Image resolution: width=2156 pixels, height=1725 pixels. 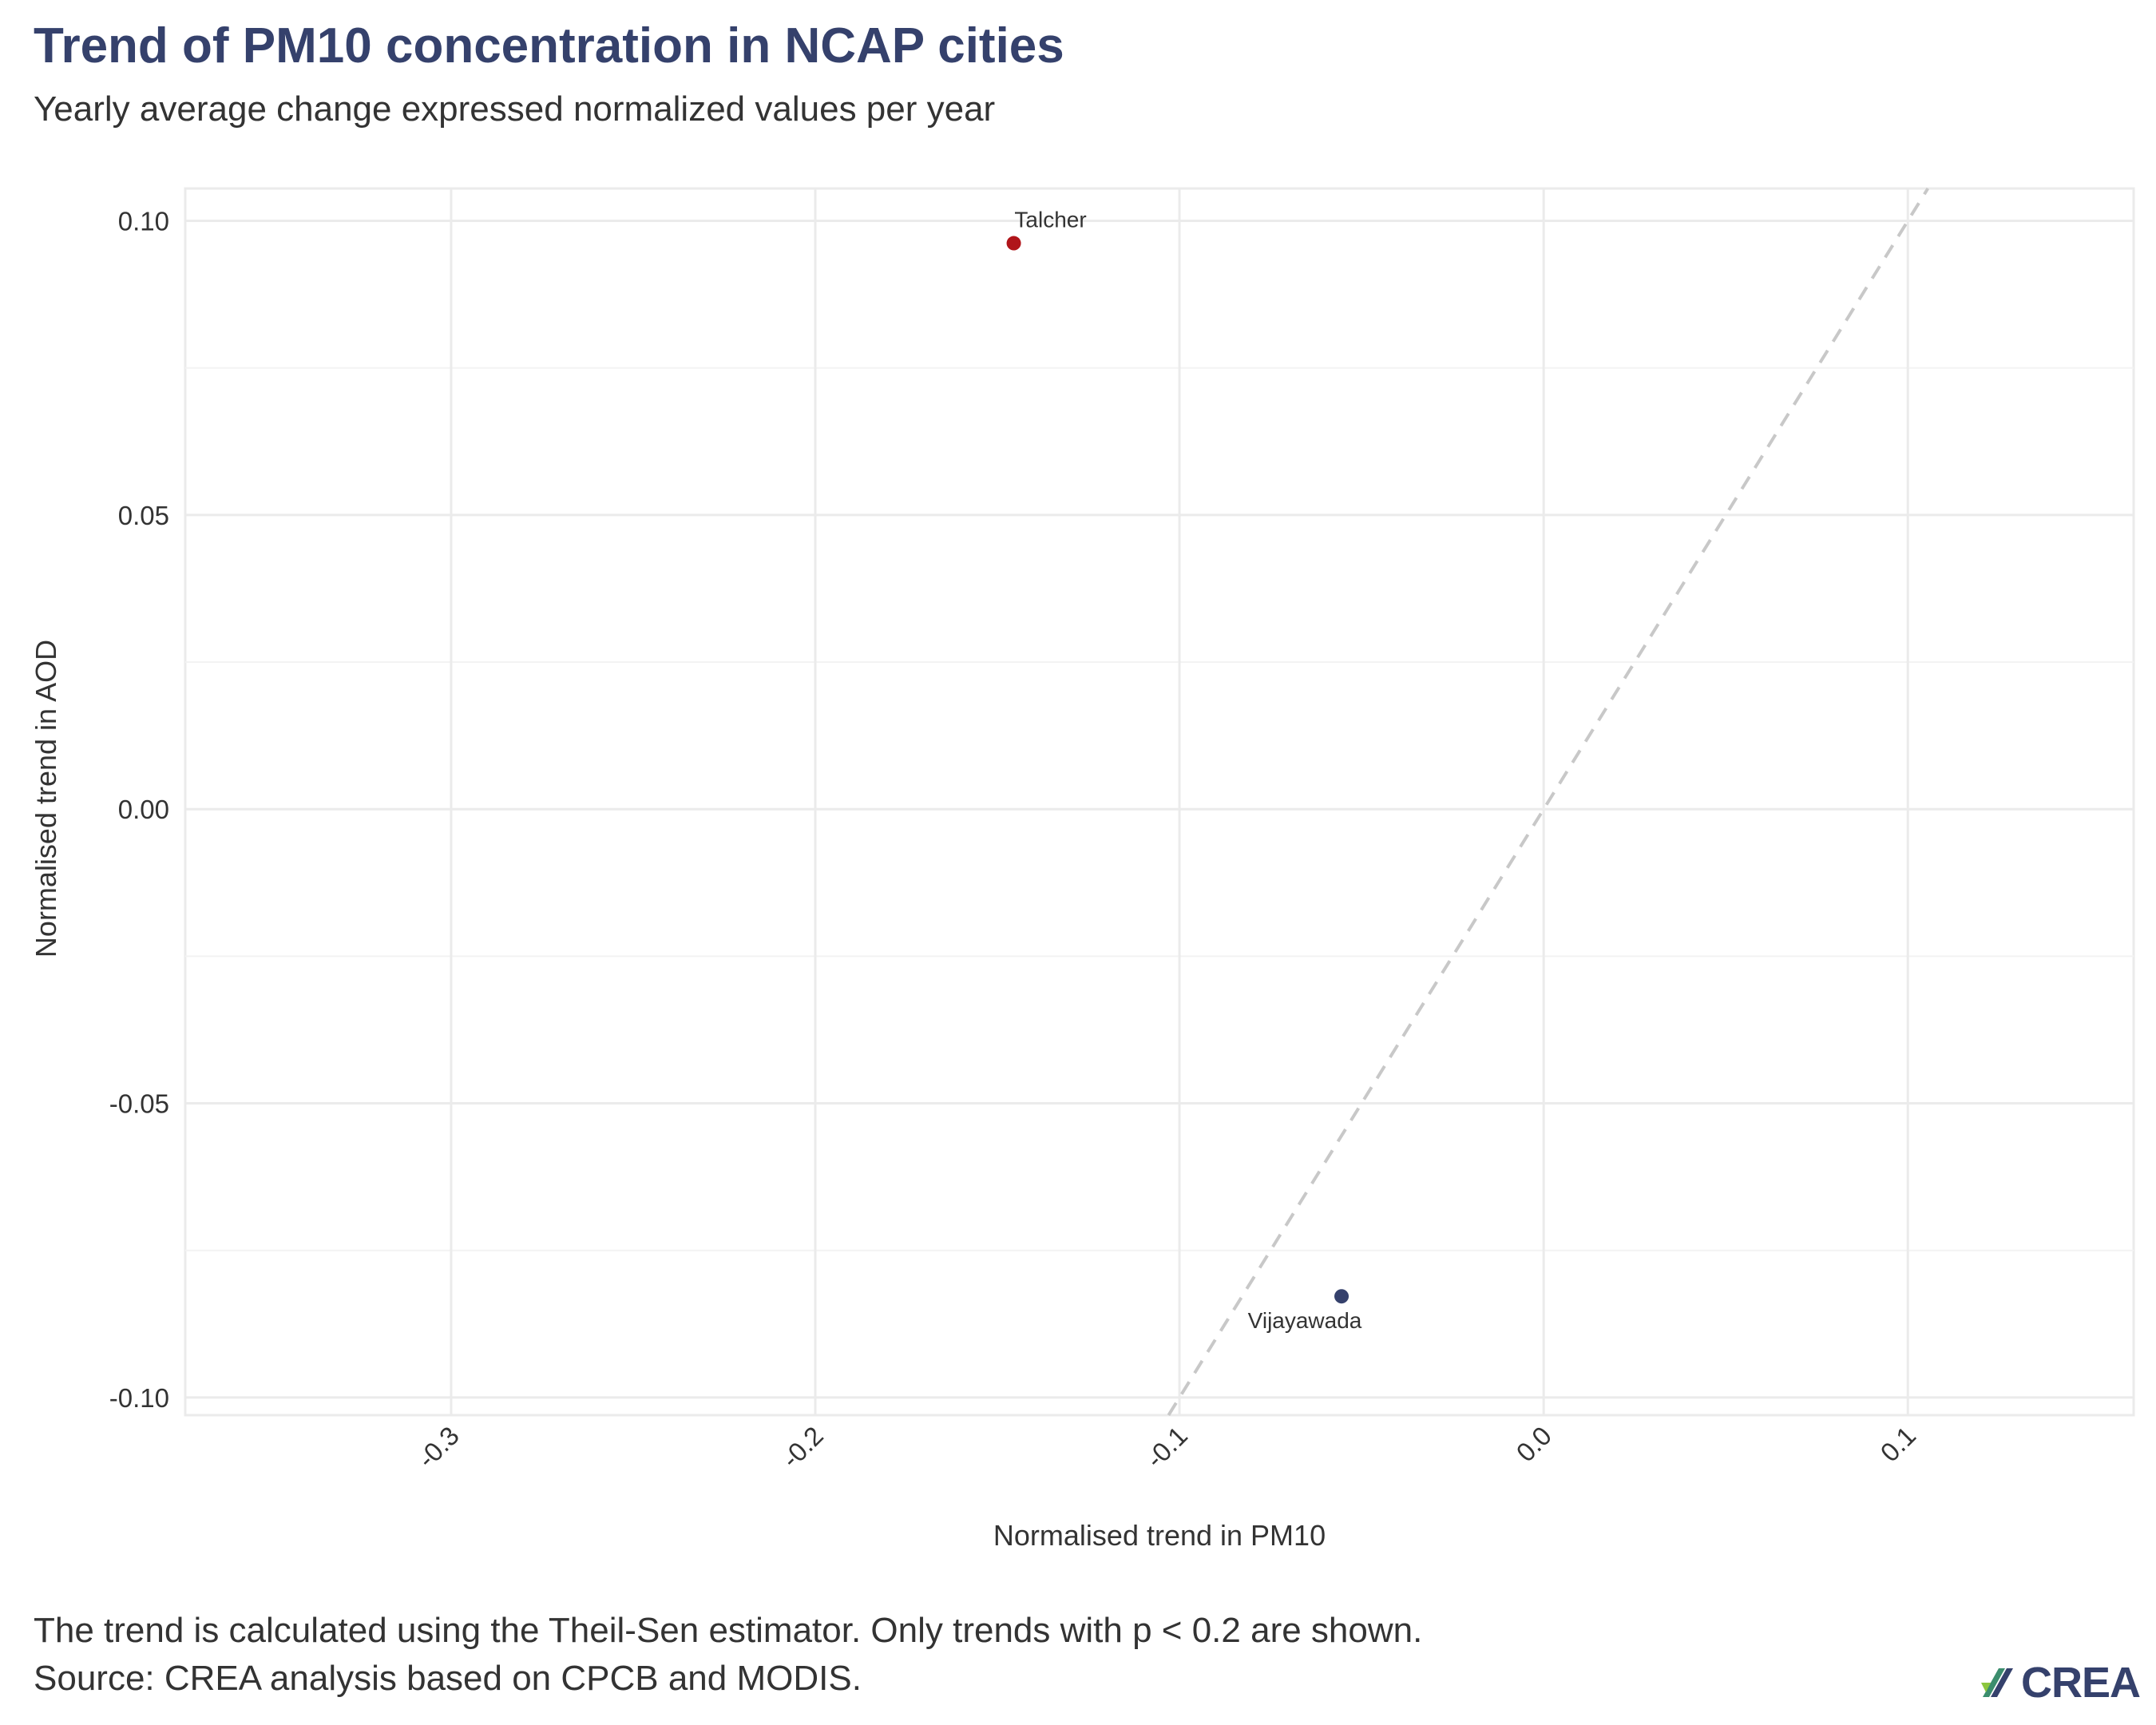 What do you see at coordinates (1996, 1683) in the screenshot?
I see `crea-leaf-icon` at bounding box center [1996, 1683].